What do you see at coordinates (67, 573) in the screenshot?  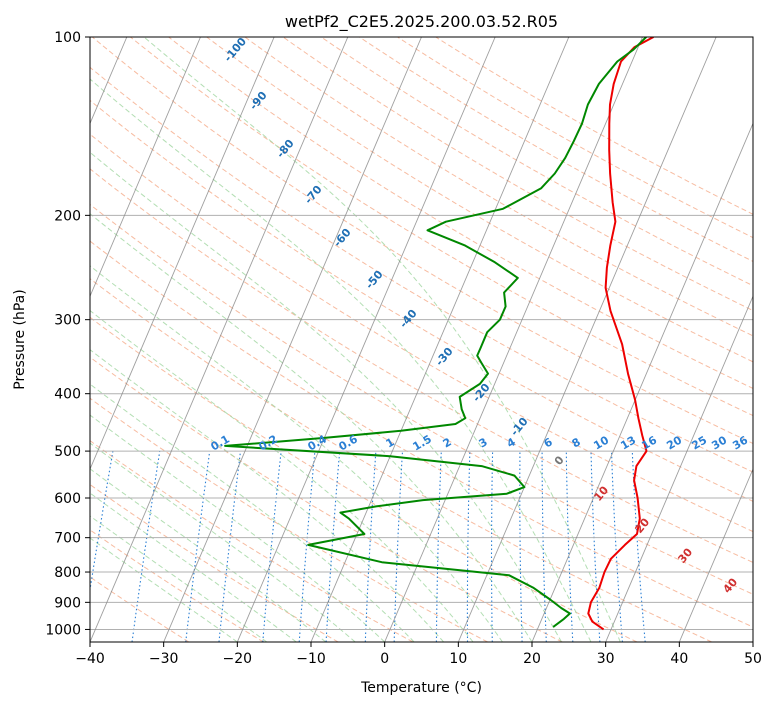 I see `y-tick-label: 800` at bounding box center [67, 573].